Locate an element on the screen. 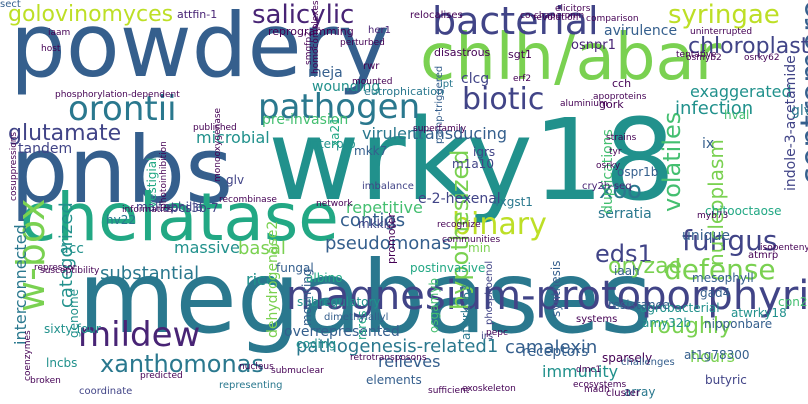 This screenshot has width=808, height=404. word-100: vestigial is located at coordinates (152, 182).